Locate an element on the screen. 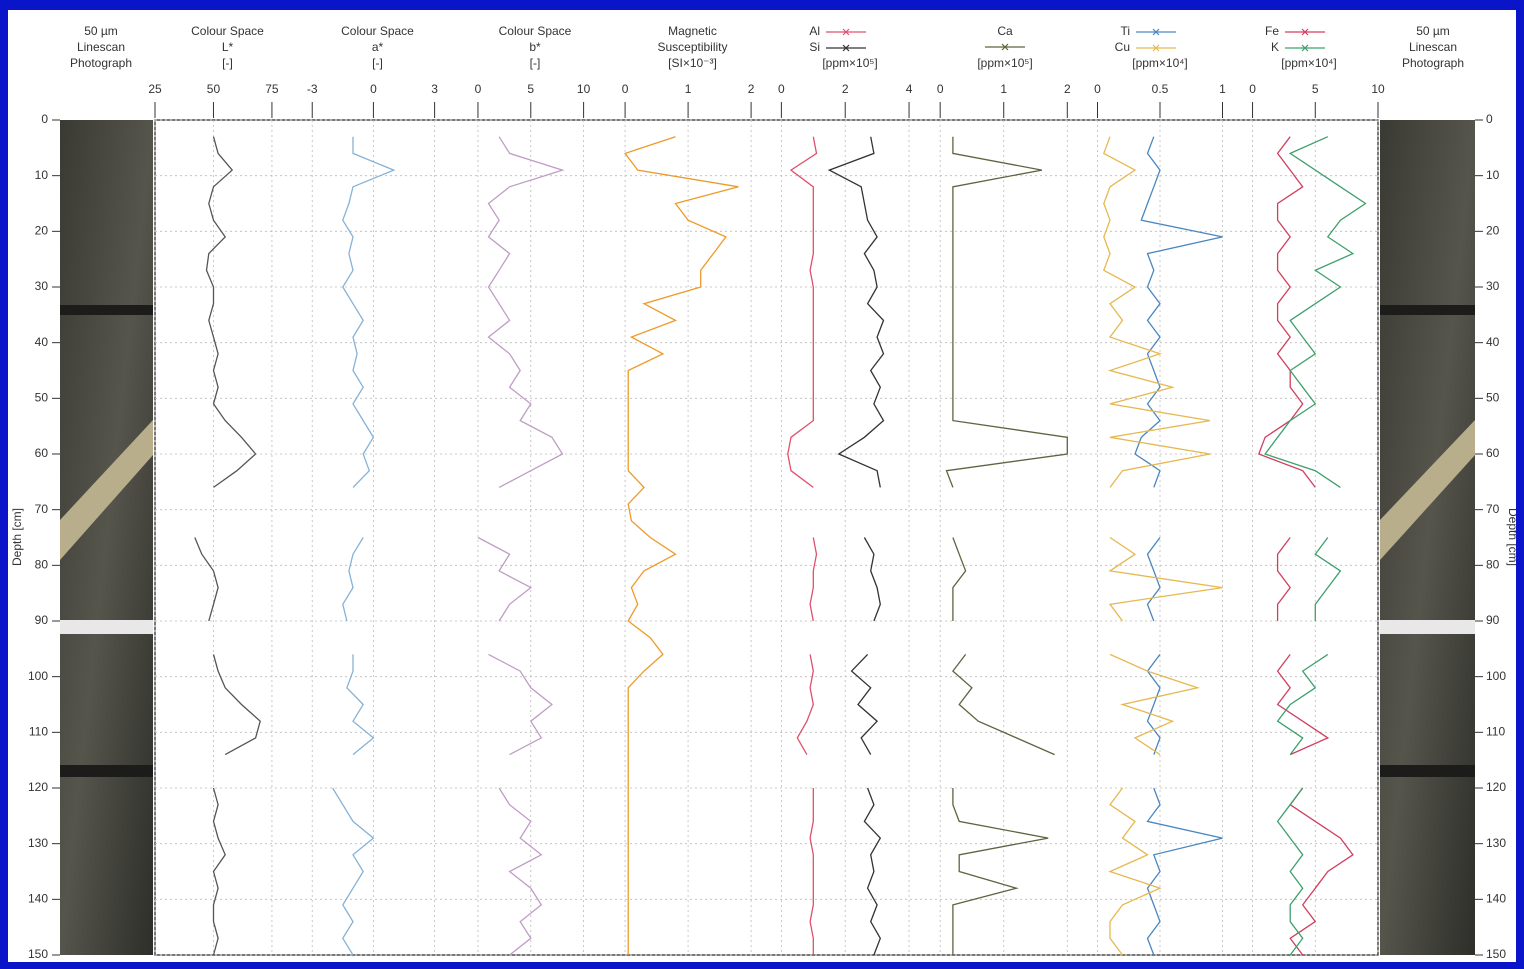 The width and height of the screenshot is (1524, 969). x-tick-label: 25 is located at coordinates (155, 89).